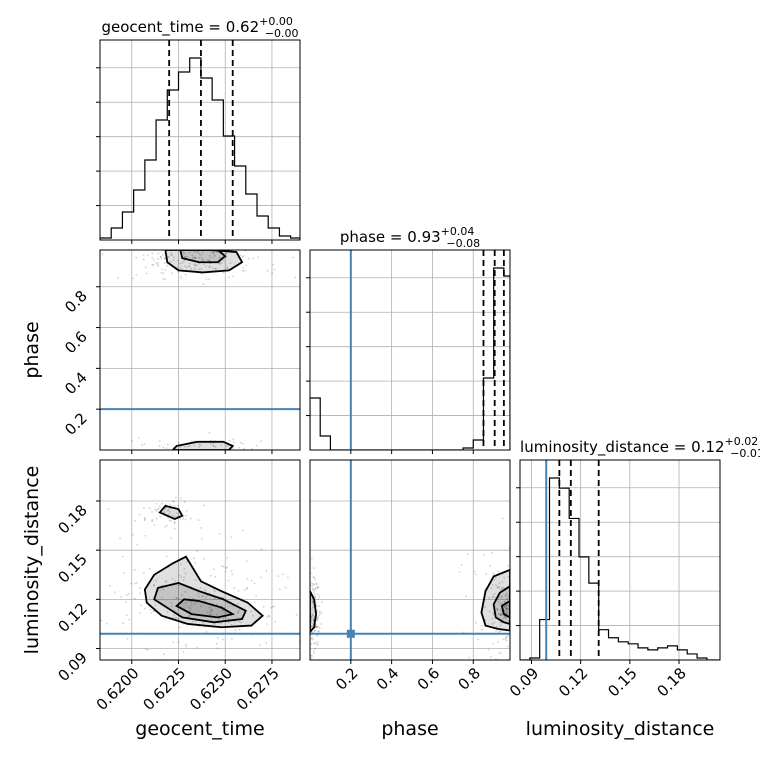 The image size is (760, 760). What do you see at coordinates (164, 689) in the screenshot?
I see `tick-label-x: 0.6225` at bounding box center [164, 689].